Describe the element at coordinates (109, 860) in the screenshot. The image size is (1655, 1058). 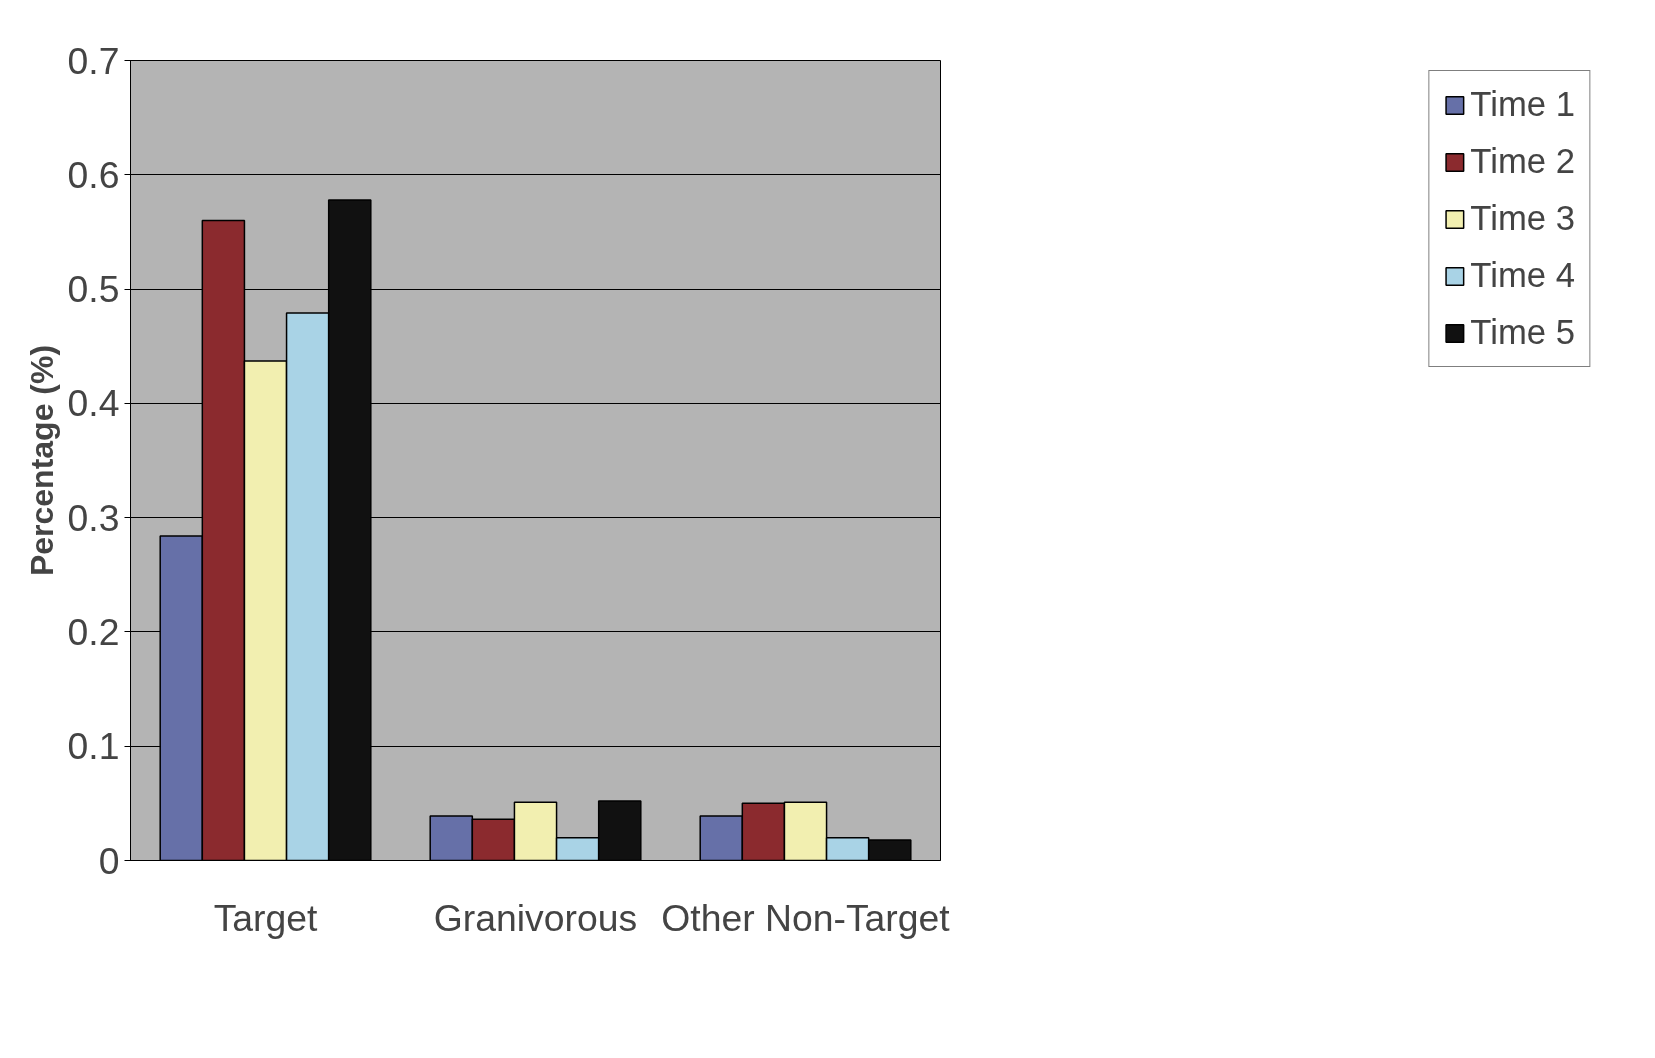
I see `y-tick-label: 0` at that location.